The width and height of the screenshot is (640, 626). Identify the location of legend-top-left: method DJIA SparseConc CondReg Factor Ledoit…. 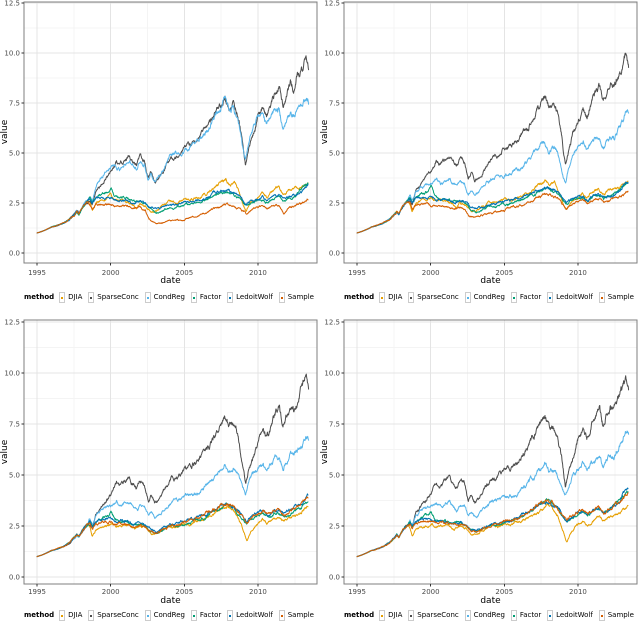
(170, 297).